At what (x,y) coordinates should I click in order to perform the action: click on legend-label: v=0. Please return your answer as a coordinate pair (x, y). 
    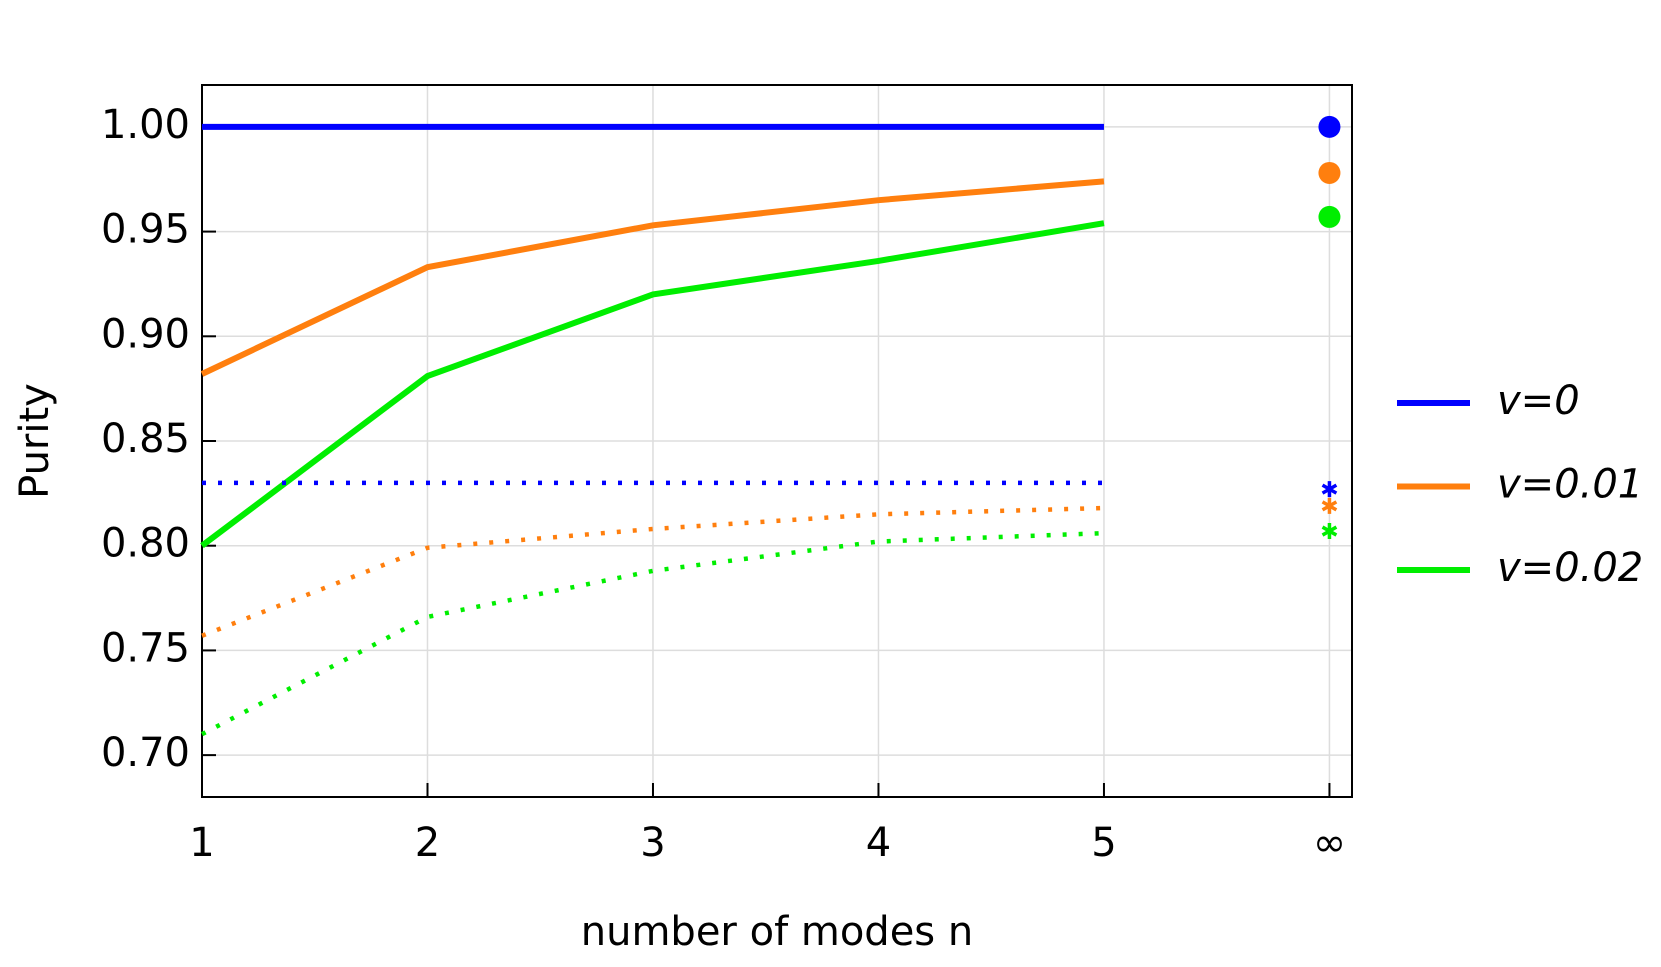
    Looking at the image, I should click on (1538, 401).